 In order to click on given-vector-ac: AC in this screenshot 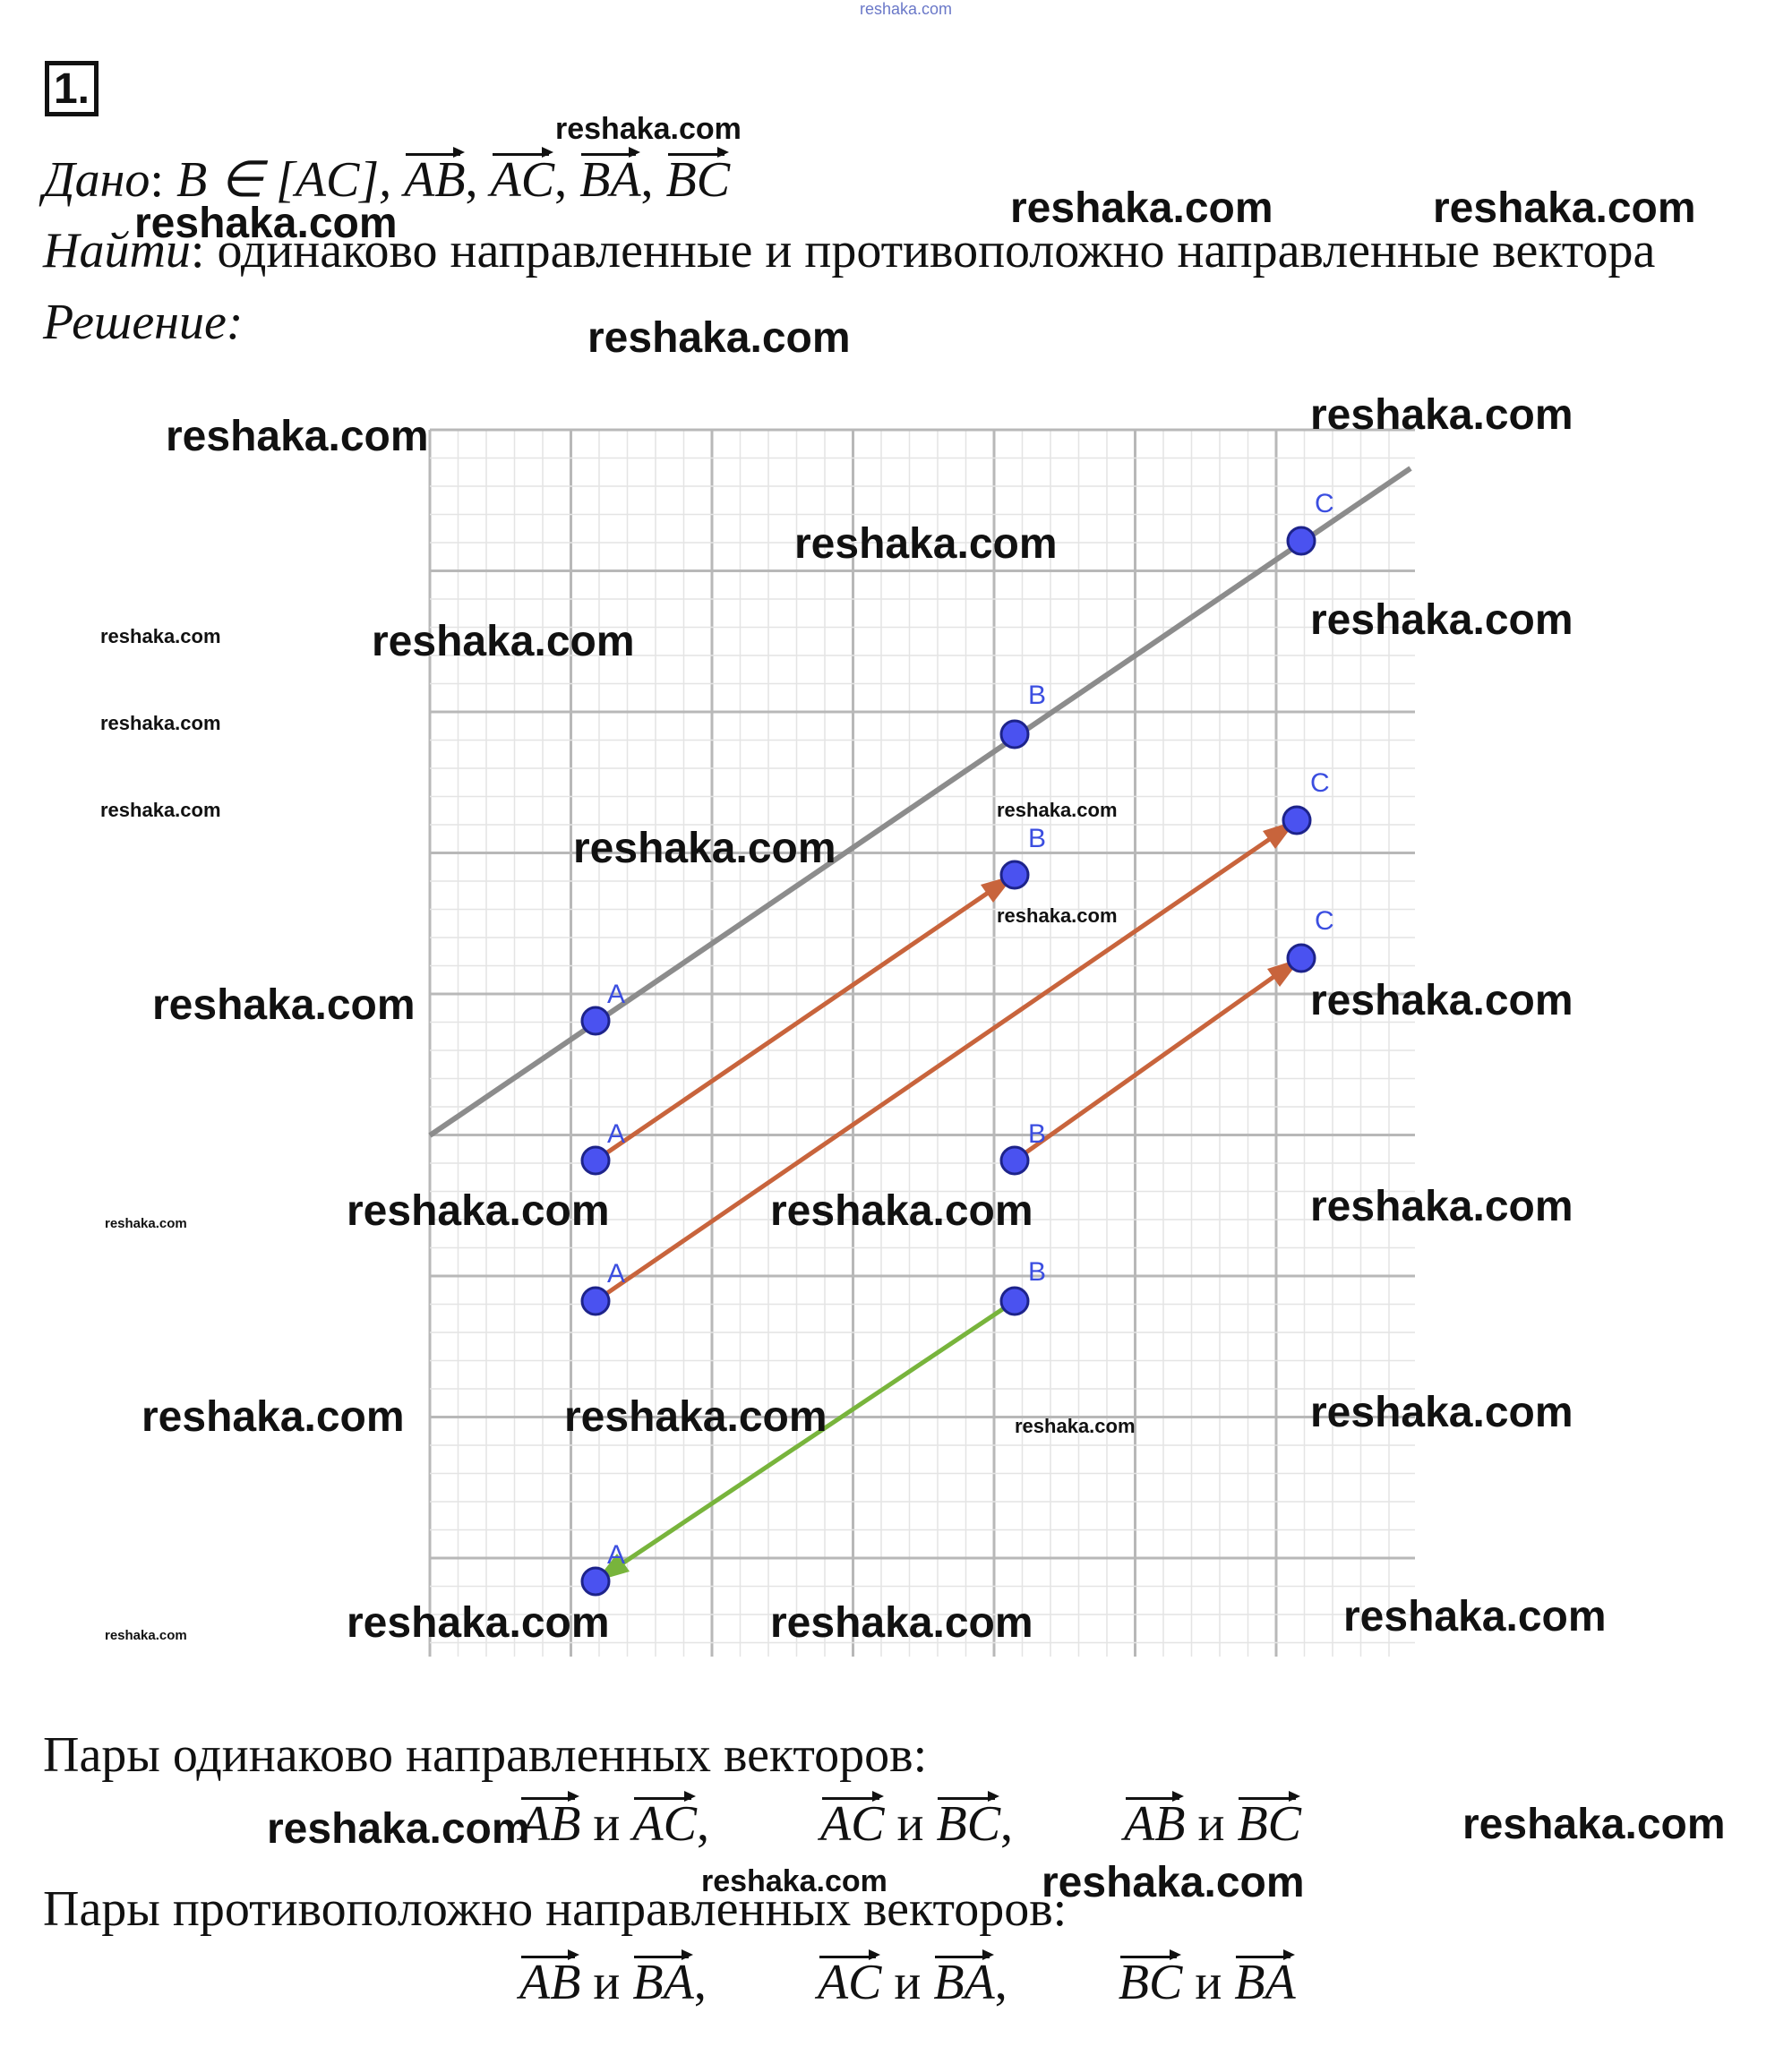, I will do `click(522, 178)`.